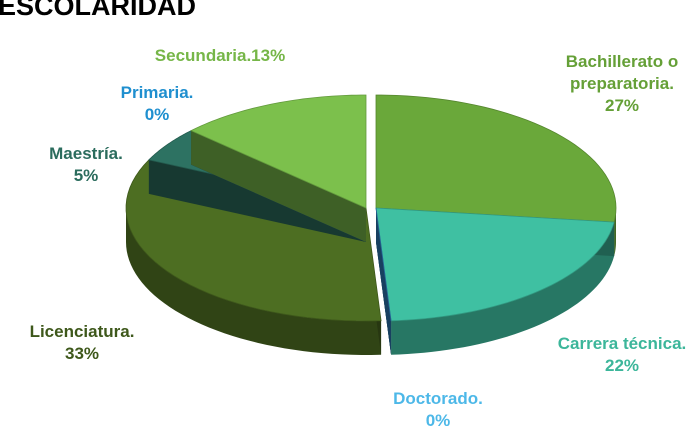 The image size is (690, 435). What do you see at coordinates (622, 343) in the screenshot?
I see `category-label: Carrera técnica.` at bounding box center [622, 343].